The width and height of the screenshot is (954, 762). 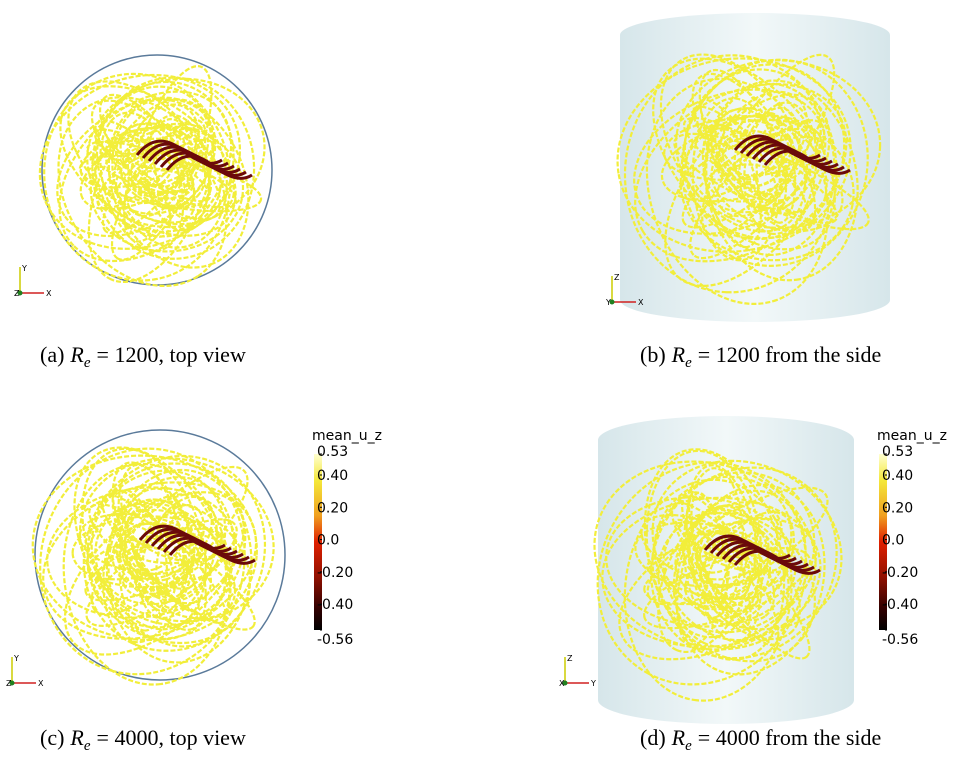 I want to click on axis-label: X, so click(x=562, y=683).